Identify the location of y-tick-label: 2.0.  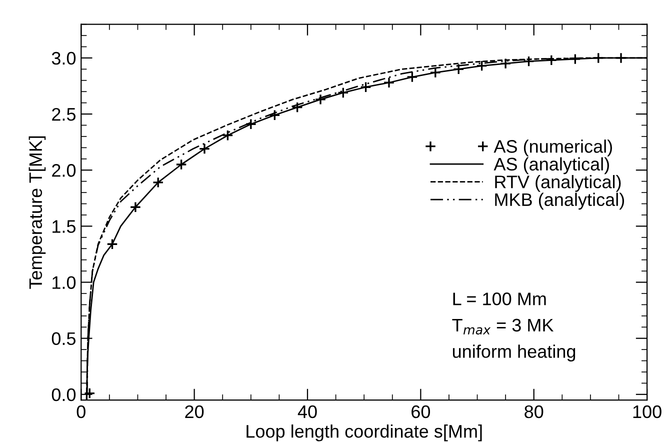
(64, 170).